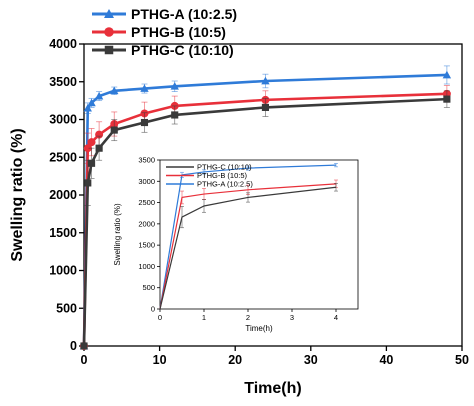 The image size is (474, 406). Describe the element at coordinates (178, 32) in the screenshot. I see `legend-label: PTHG-B (10:5)` at that location.